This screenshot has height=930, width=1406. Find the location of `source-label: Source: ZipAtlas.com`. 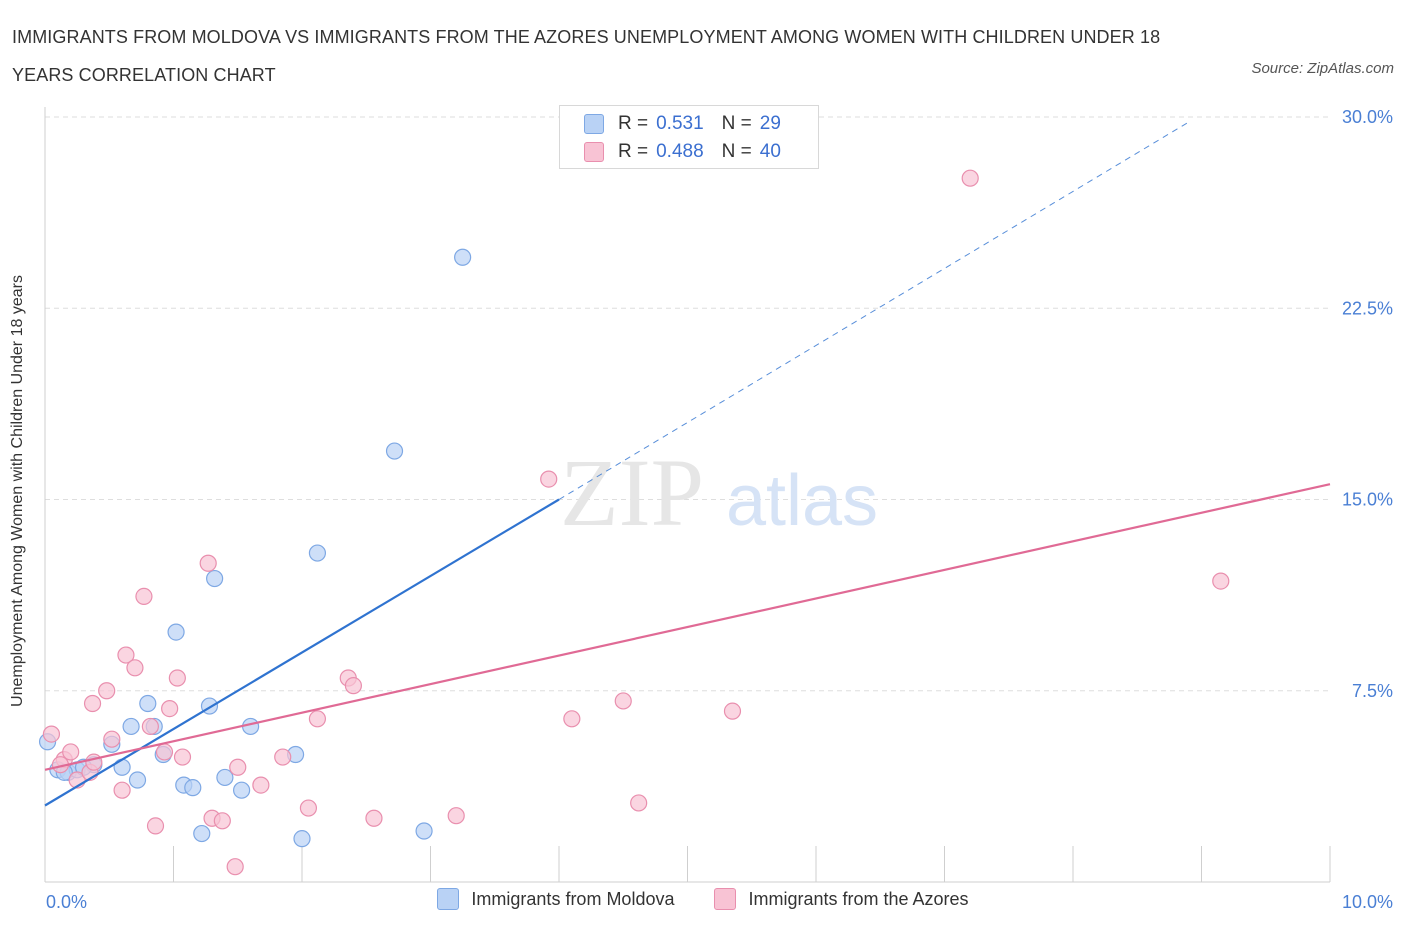

source-label: Source: ZipAtlas.com is located at coordinates (1322, 68).